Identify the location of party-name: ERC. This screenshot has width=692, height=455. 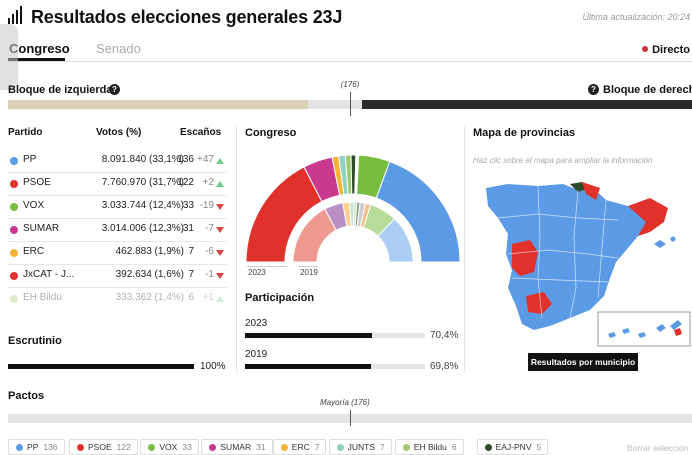
(34, 251).